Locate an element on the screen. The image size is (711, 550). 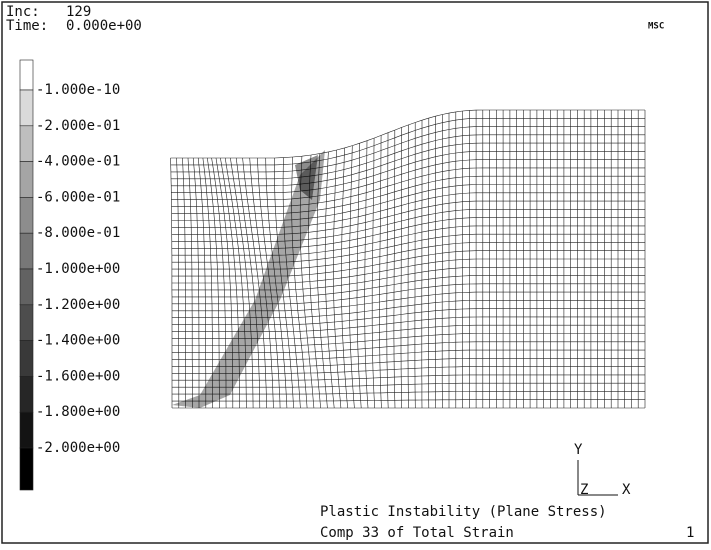
logo: MSC is located at coordinates (656, 27).